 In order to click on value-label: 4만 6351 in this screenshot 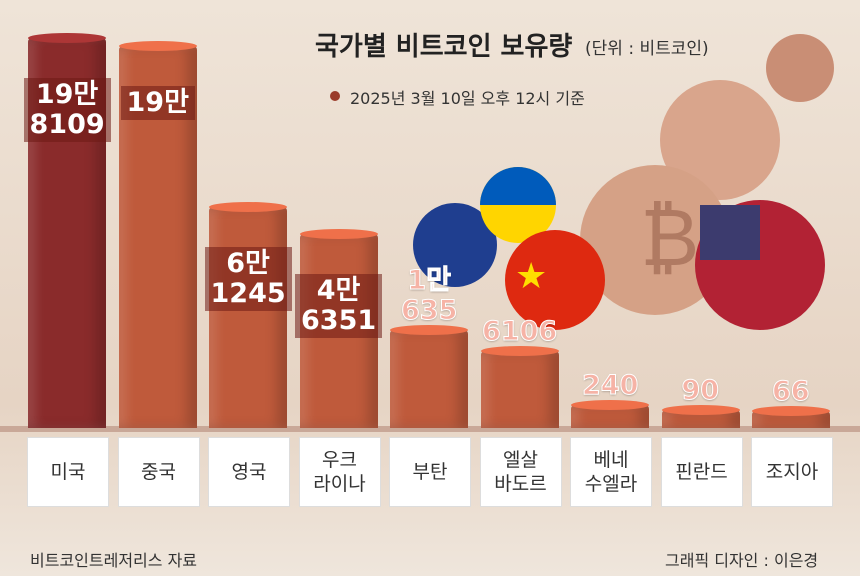, I will do `click(339, 306)`.